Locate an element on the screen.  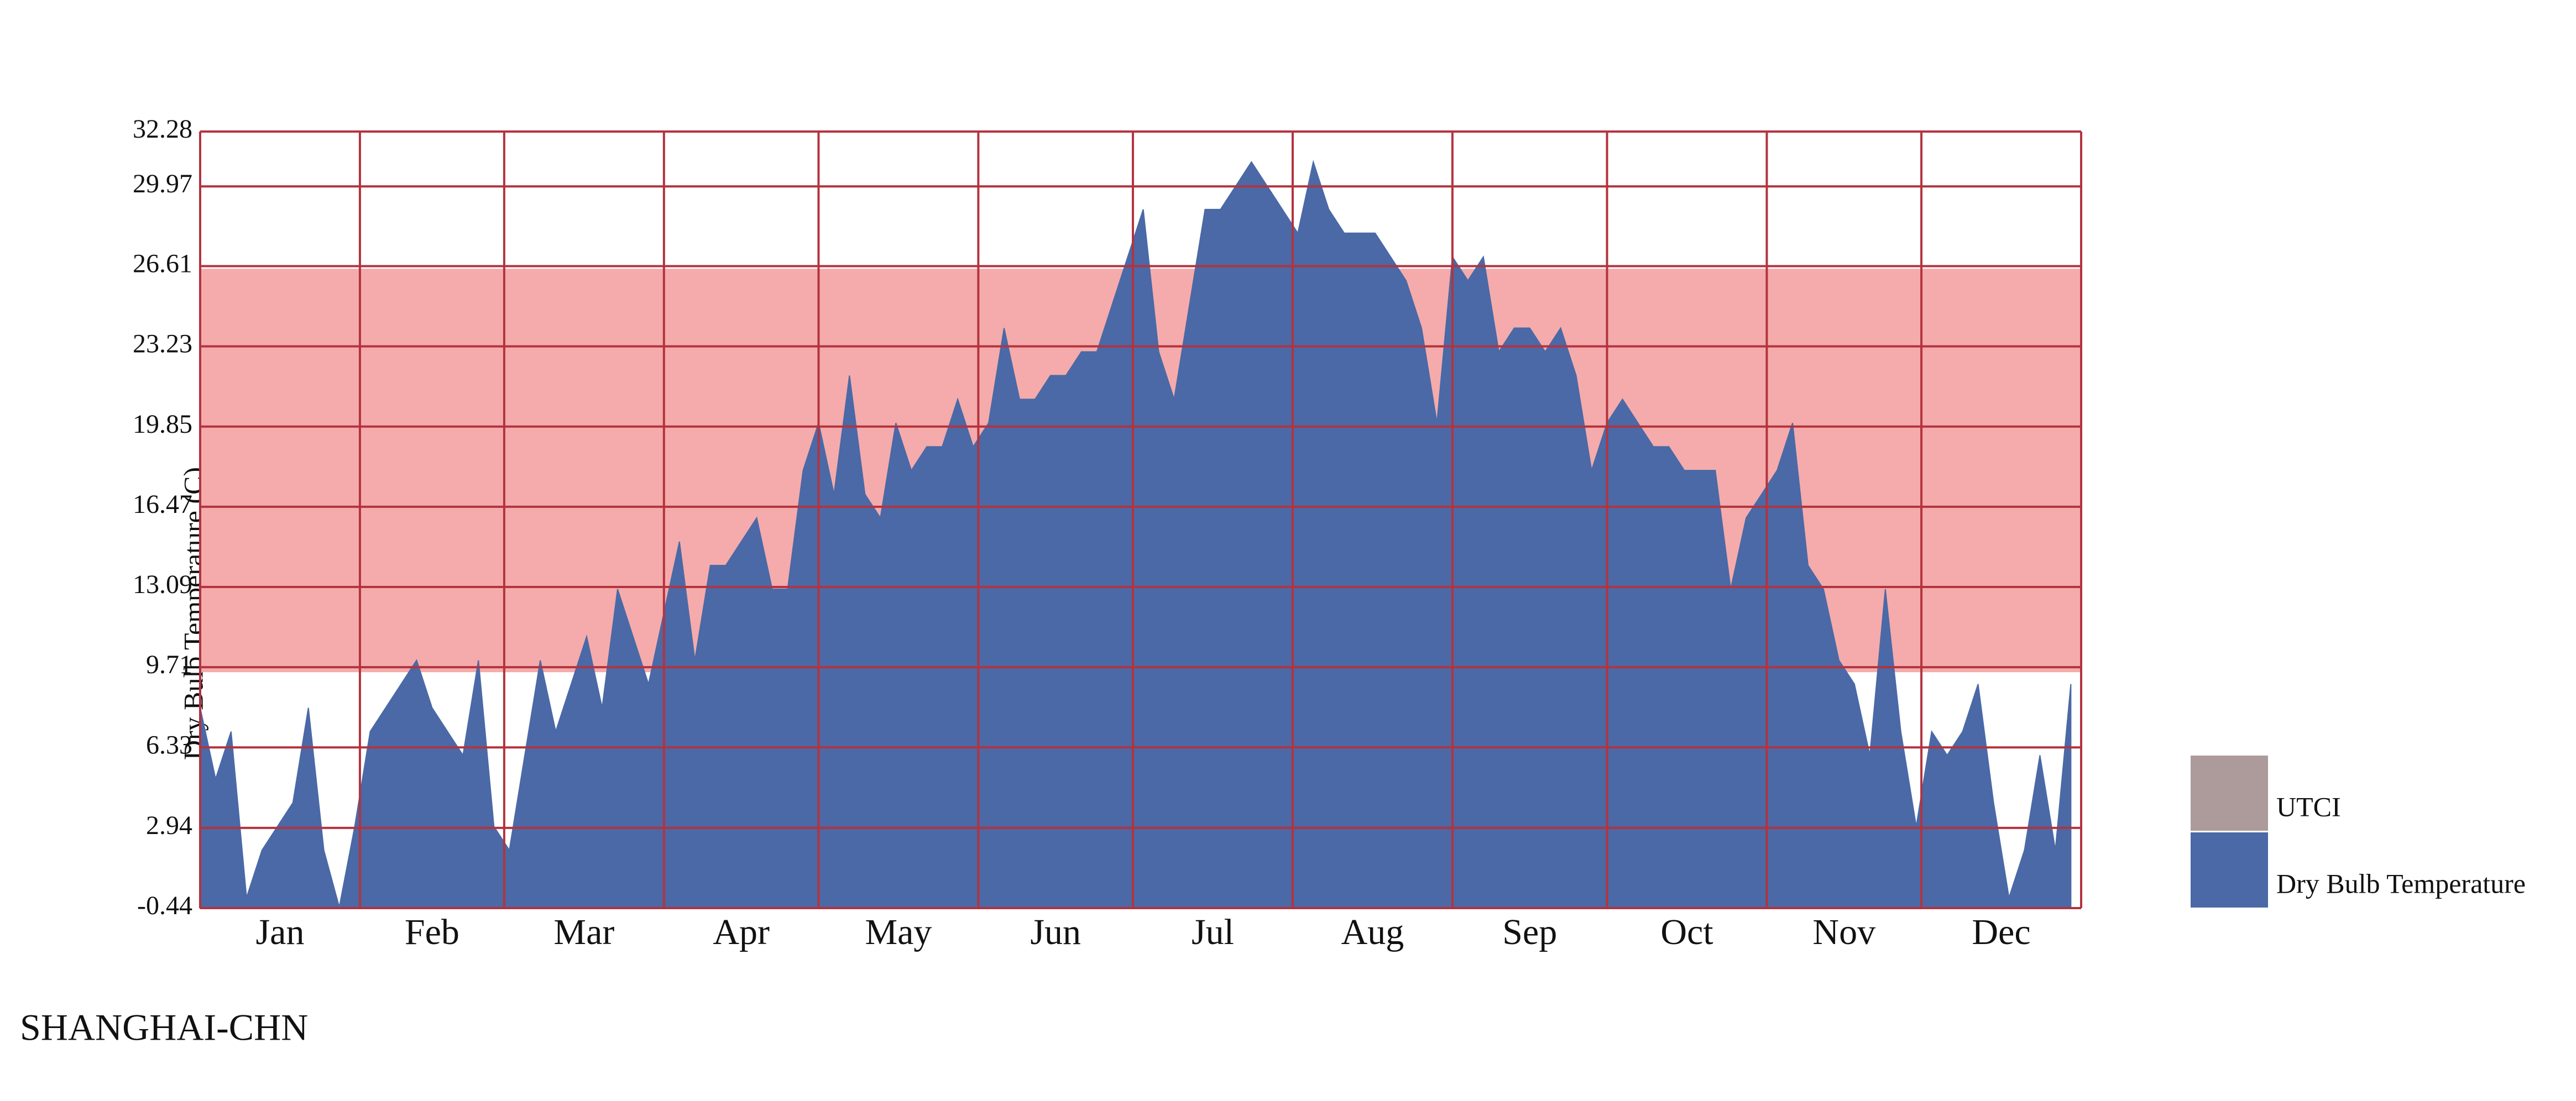
y-tick-label: 13.09 is located at coordinates (162, 584).